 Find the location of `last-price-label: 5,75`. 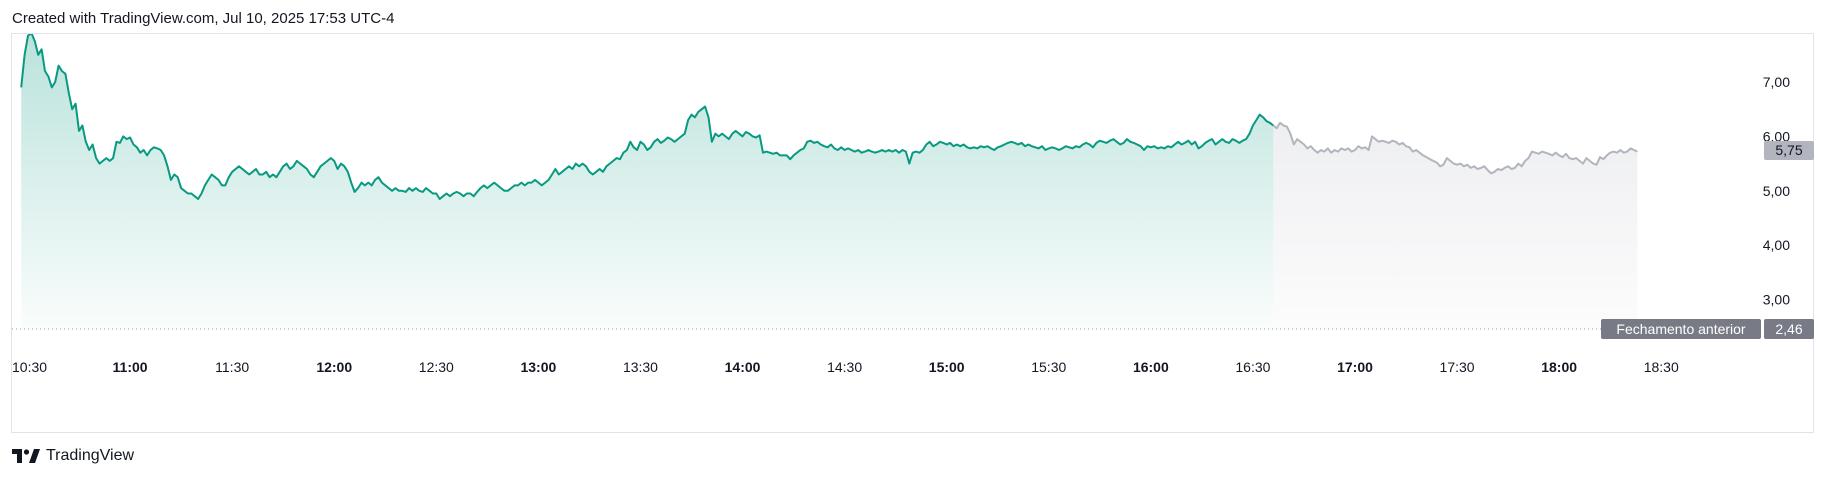

last-price-label: 5,75 is located at coordinates (1788, 150).